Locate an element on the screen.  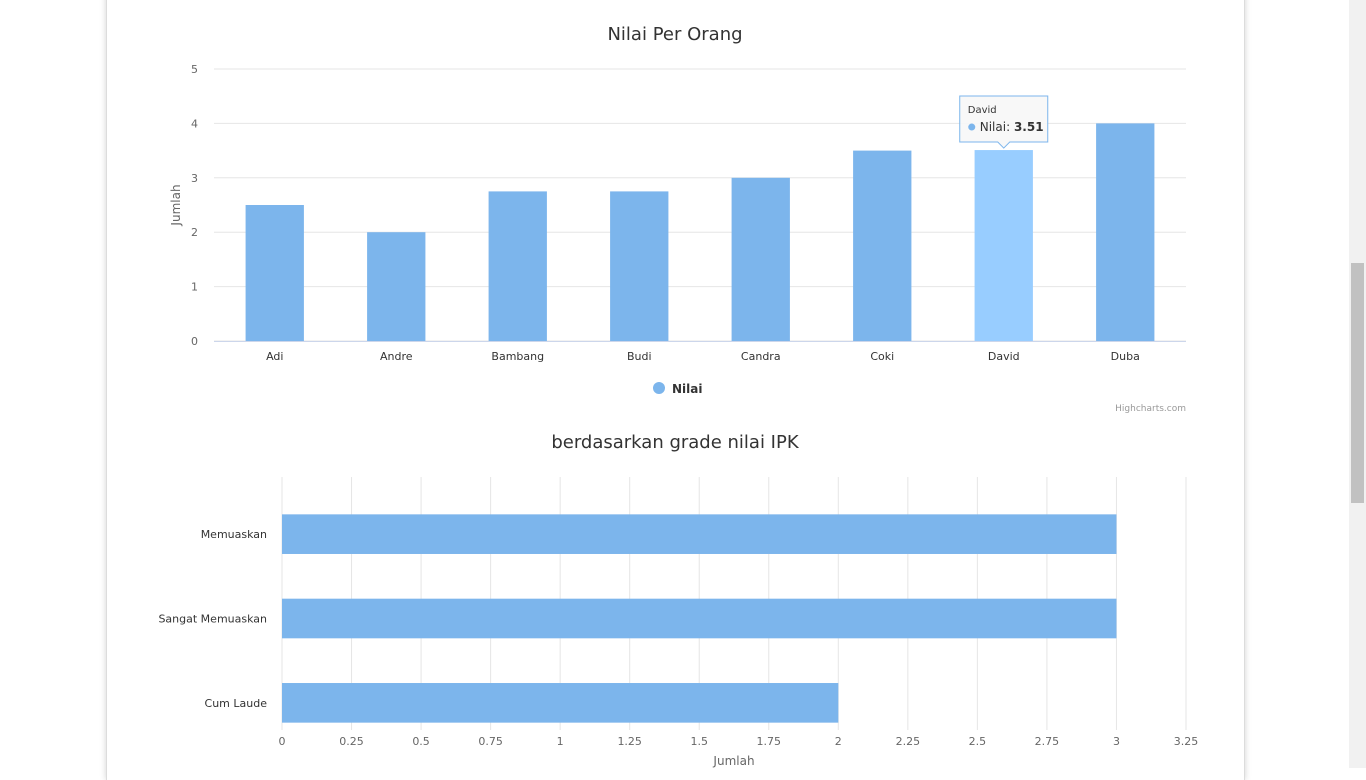
chart-title: berdasarkan grade nilai IPK is located at coordinates (675, 442).